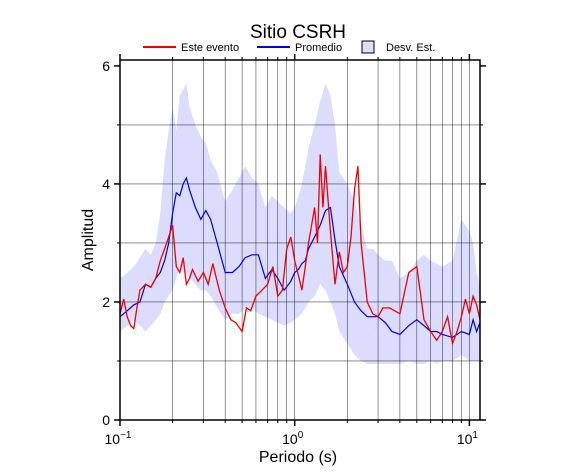  I want to click on y-tick-label: 2, so click(106, 302).